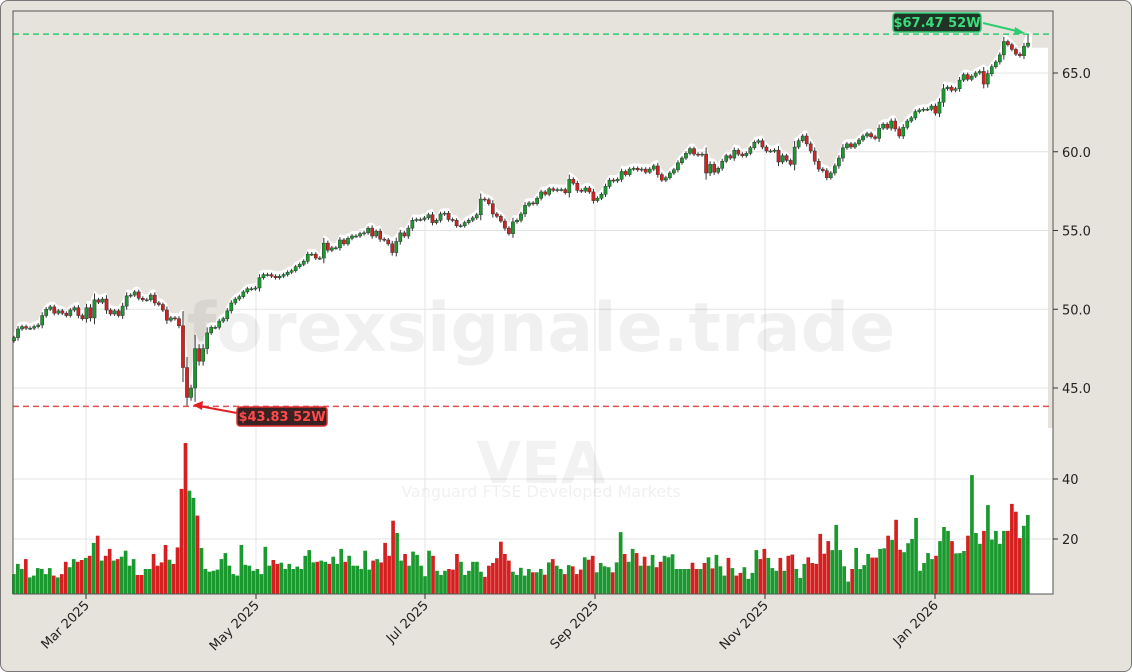 This screenshot has height=672, width=1132. I want to click on fund-name-watermark: Vanguard FTSE Developed Markets, so click(541, 491).